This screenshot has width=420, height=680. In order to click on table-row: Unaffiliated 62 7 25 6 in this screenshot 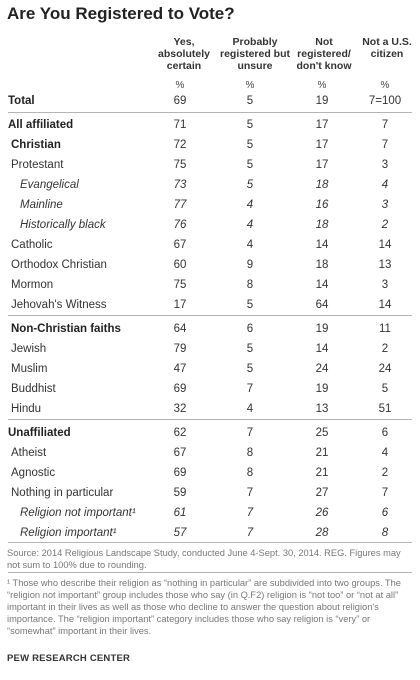, I will do `click(210, 434)`.